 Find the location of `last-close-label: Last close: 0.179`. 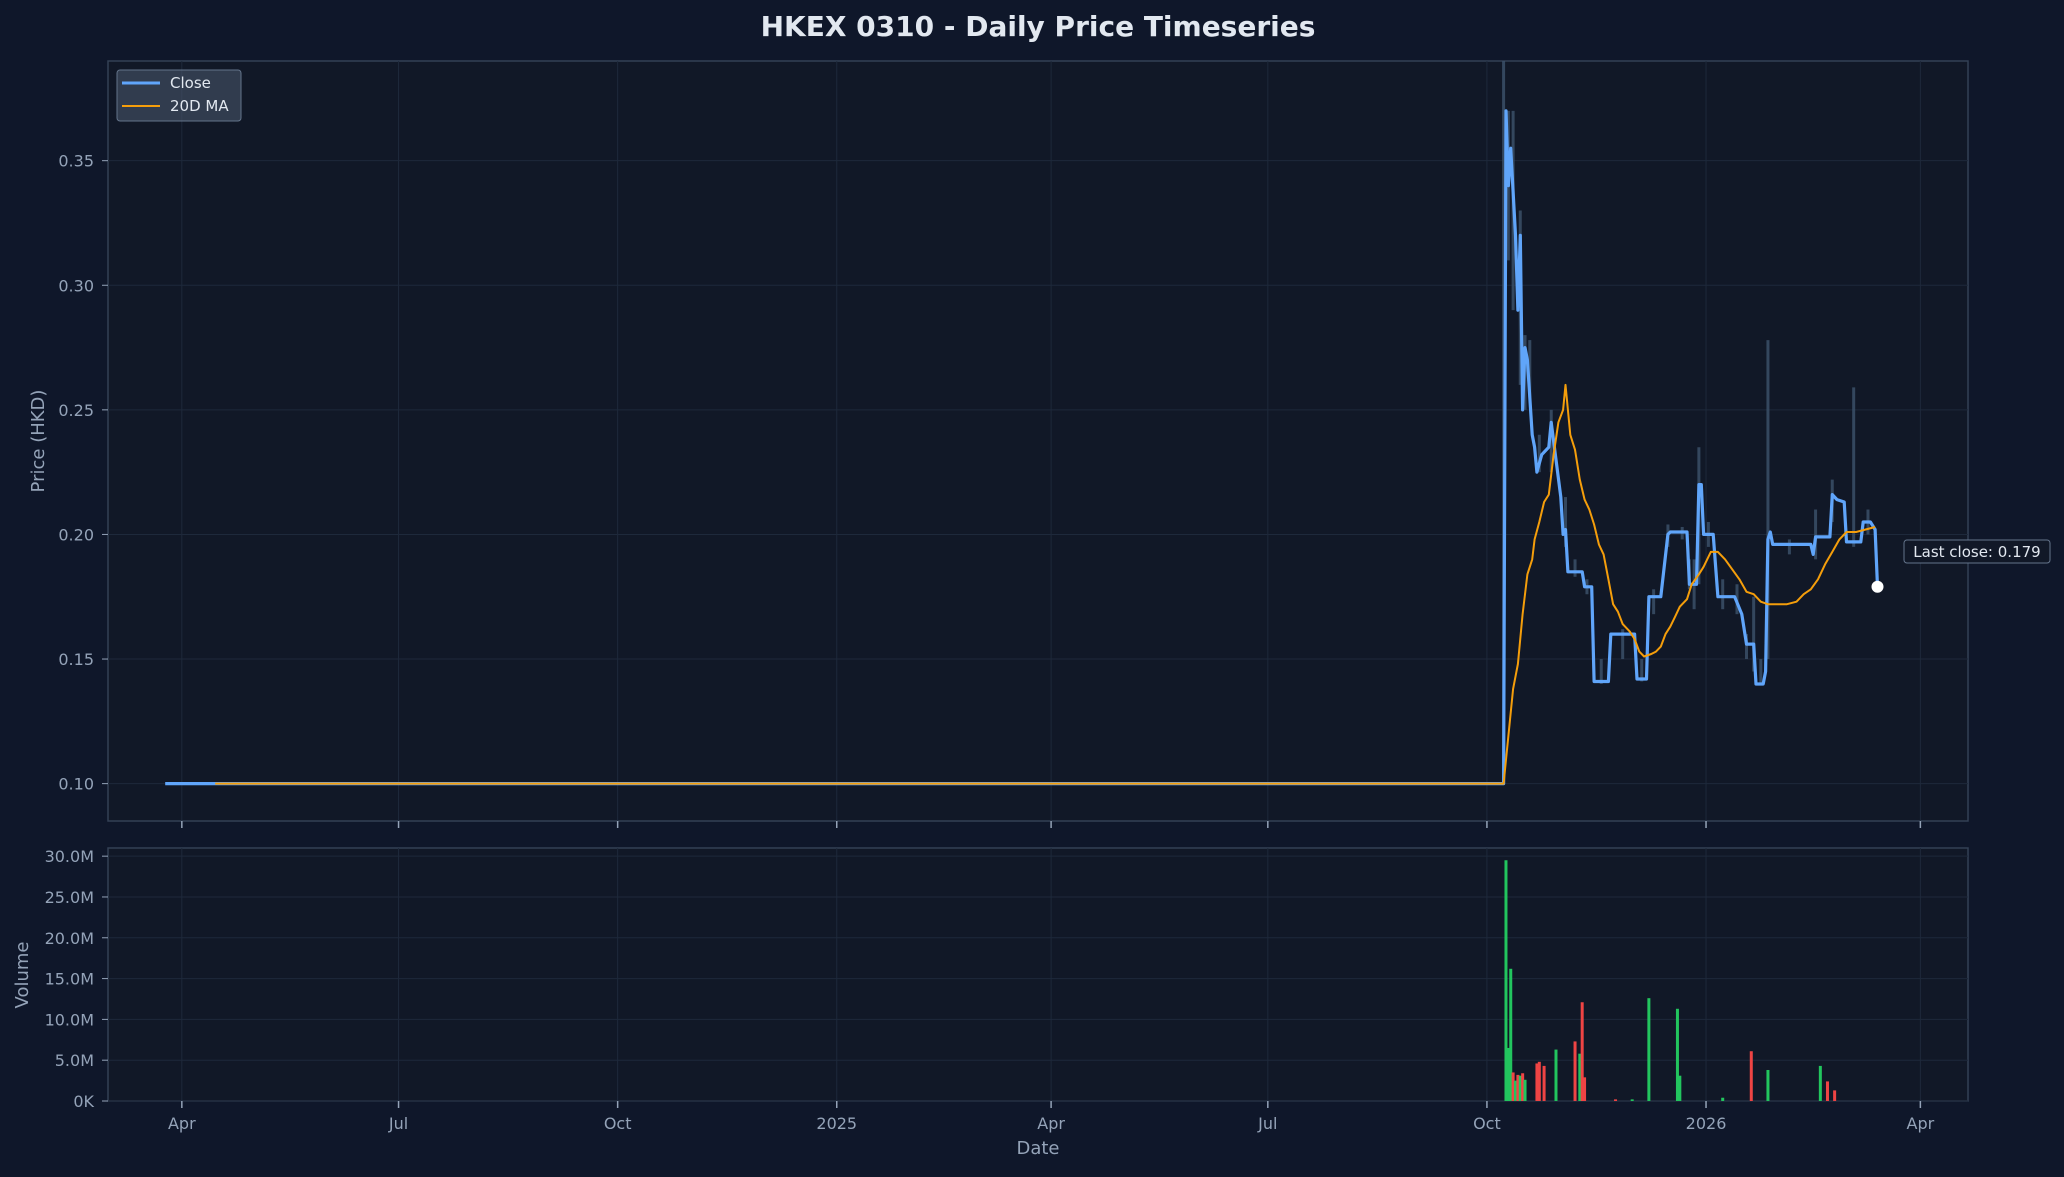

last-close-label: Last close: 0.179 is located at coordinates (1976, 552).